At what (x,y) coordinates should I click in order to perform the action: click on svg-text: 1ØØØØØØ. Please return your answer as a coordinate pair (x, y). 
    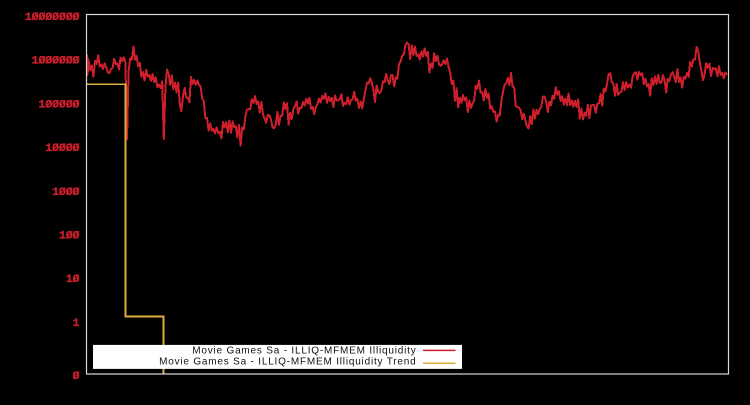
    Looking at the image, I should click on (56, 62).